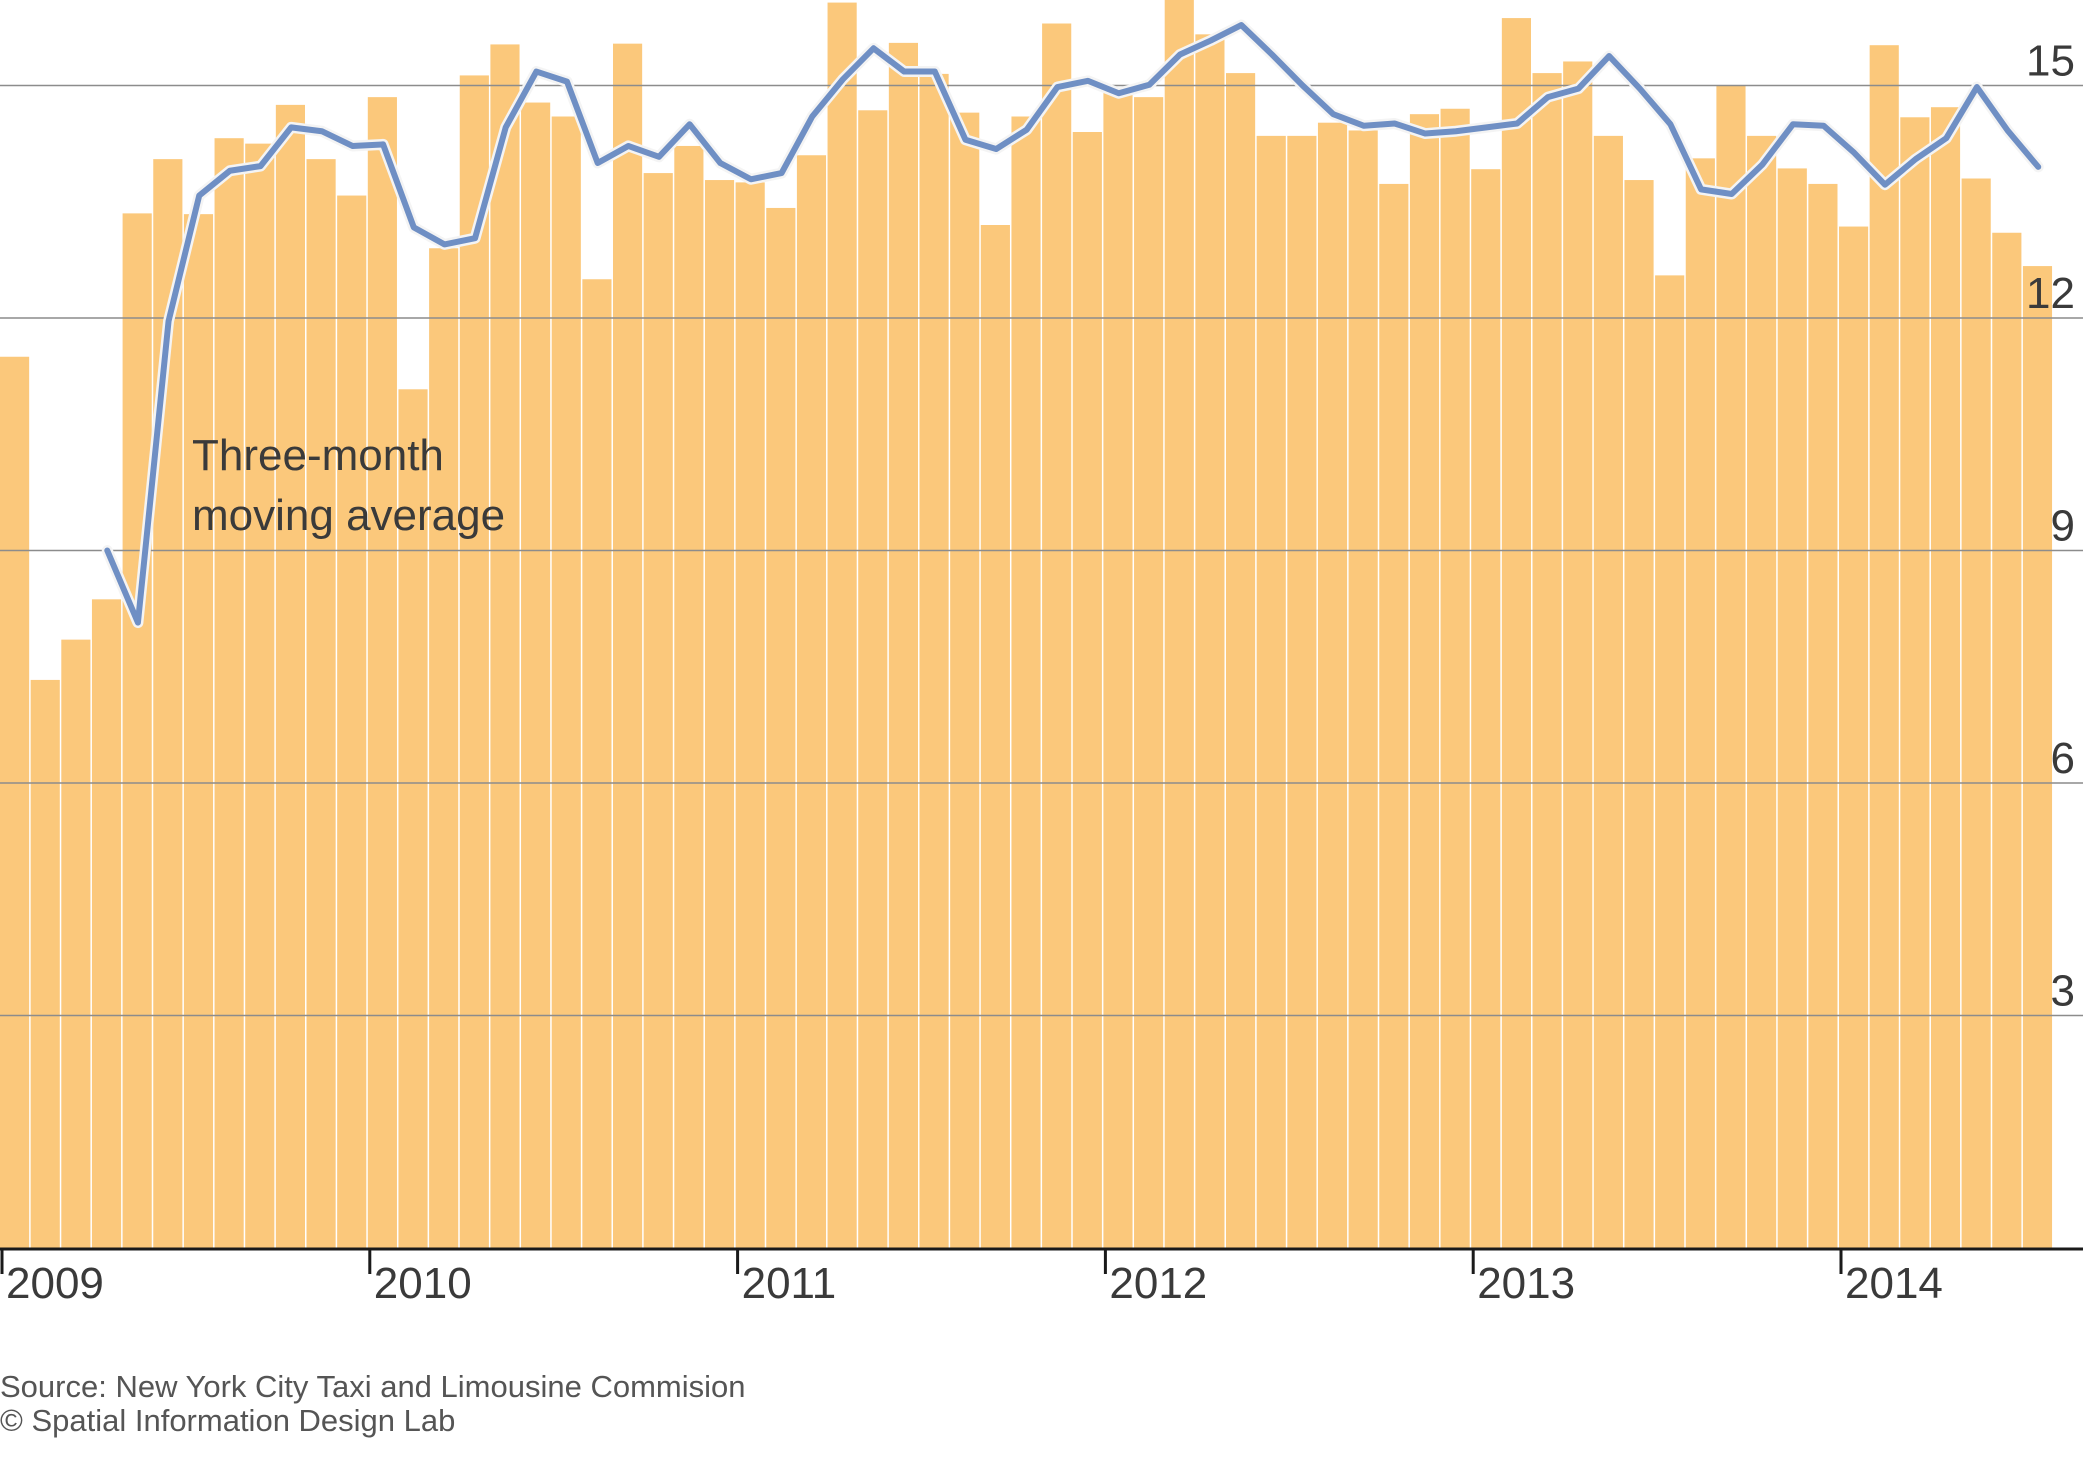 This screenshot has height=1458, width=2083. What do you see at coordinates (2063, 526) in the screenshot?
I see `y-tick-label-9: 9` at bounding box center [2063, 526].